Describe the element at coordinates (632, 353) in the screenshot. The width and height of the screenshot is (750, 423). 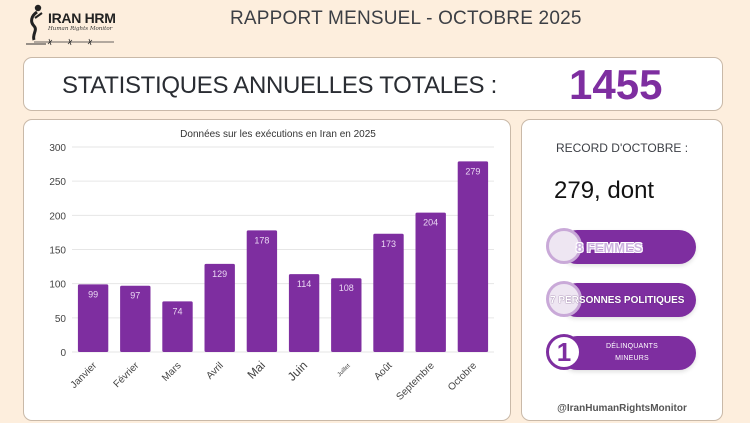
I see `minors-count-text: DÉLINQUANTS MINEURS` at that location.